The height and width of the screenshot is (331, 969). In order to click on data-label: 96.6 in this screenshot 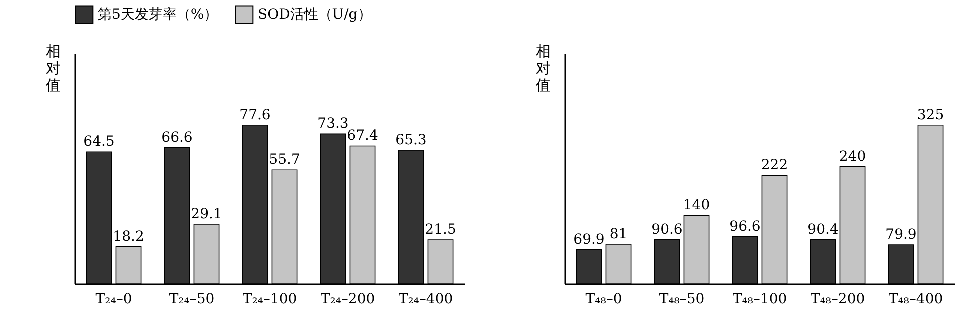, I will do `click(745, 226)`.